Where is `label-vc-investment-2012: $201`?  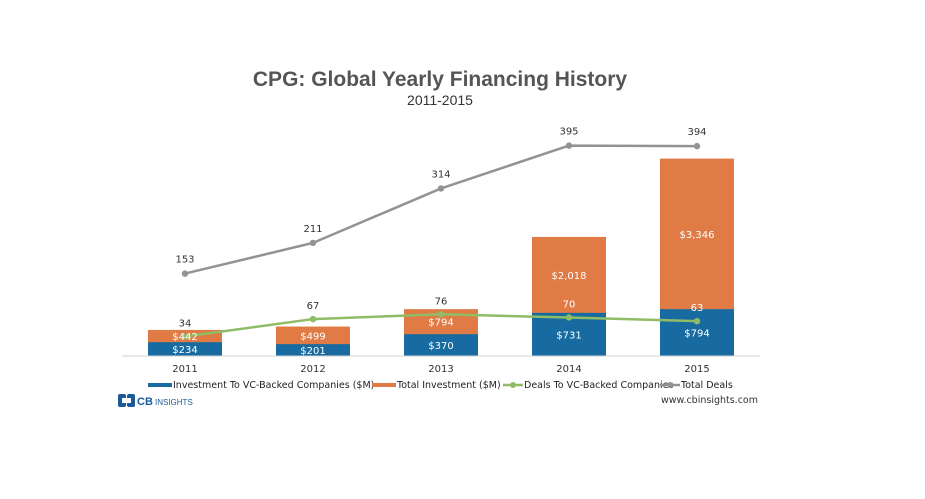 label-vc-investment-2012: $201 is located at coordinates (312, 351).